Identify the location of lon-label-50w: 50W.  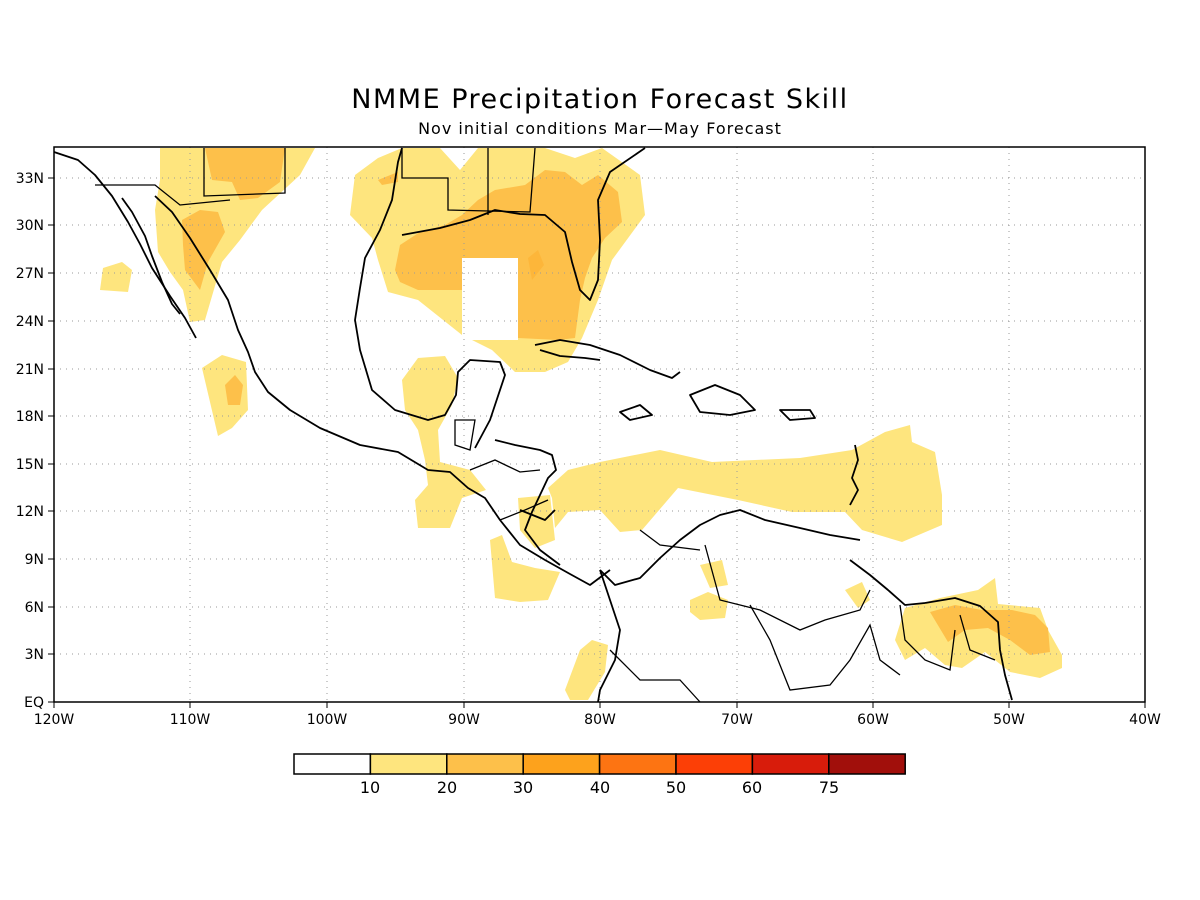
(1009, 720).